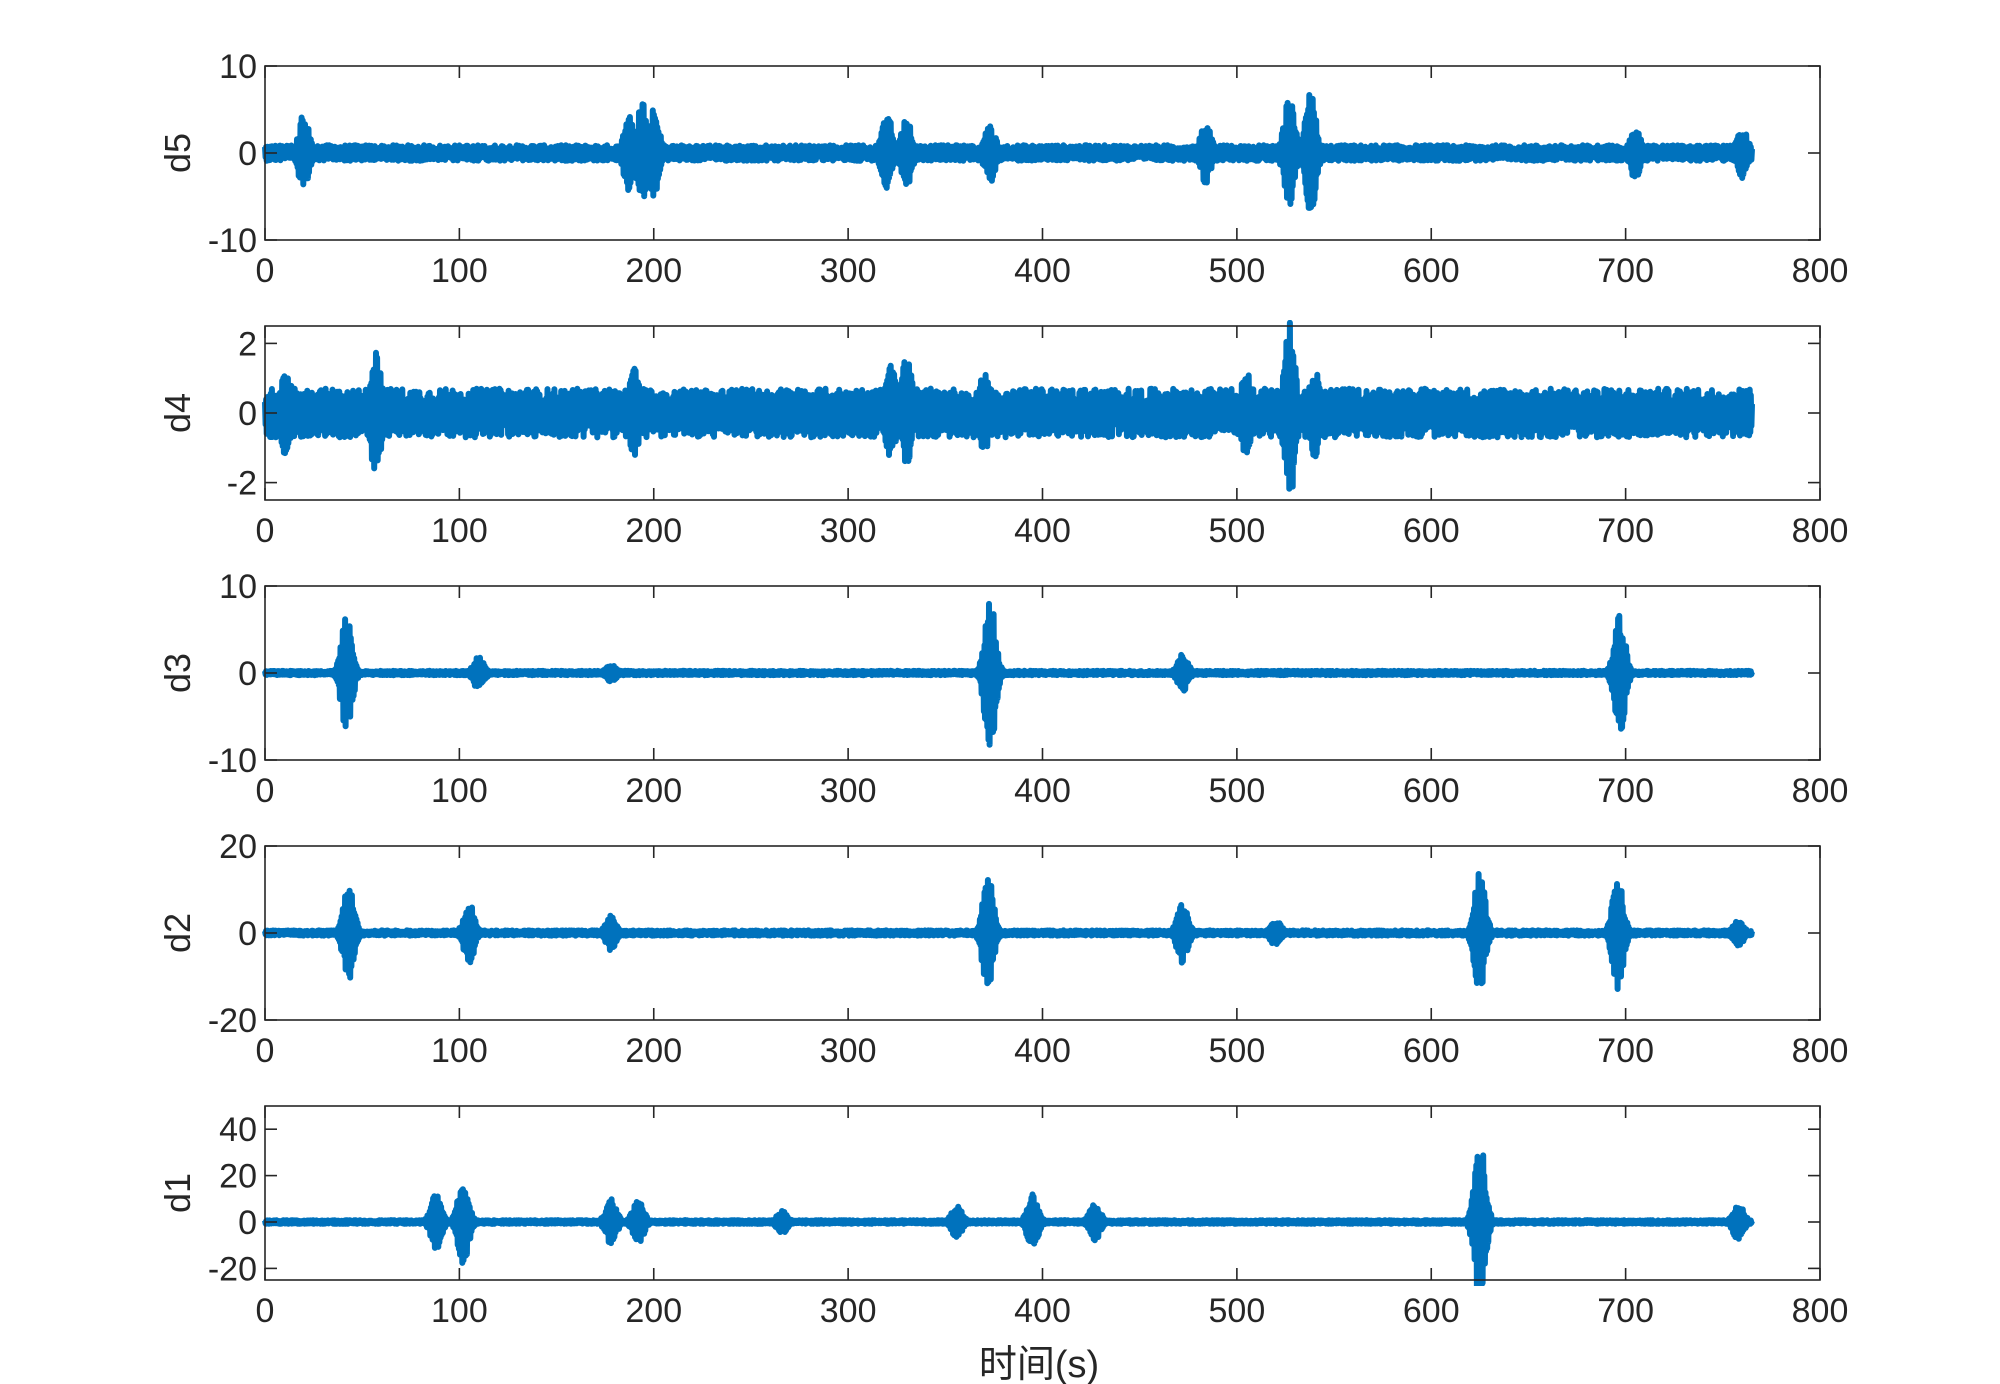  I want to click on subplot-d4: 0 100 200 300 400 500 600 700 800 -2 0 2 d4, so click(1003, 435).